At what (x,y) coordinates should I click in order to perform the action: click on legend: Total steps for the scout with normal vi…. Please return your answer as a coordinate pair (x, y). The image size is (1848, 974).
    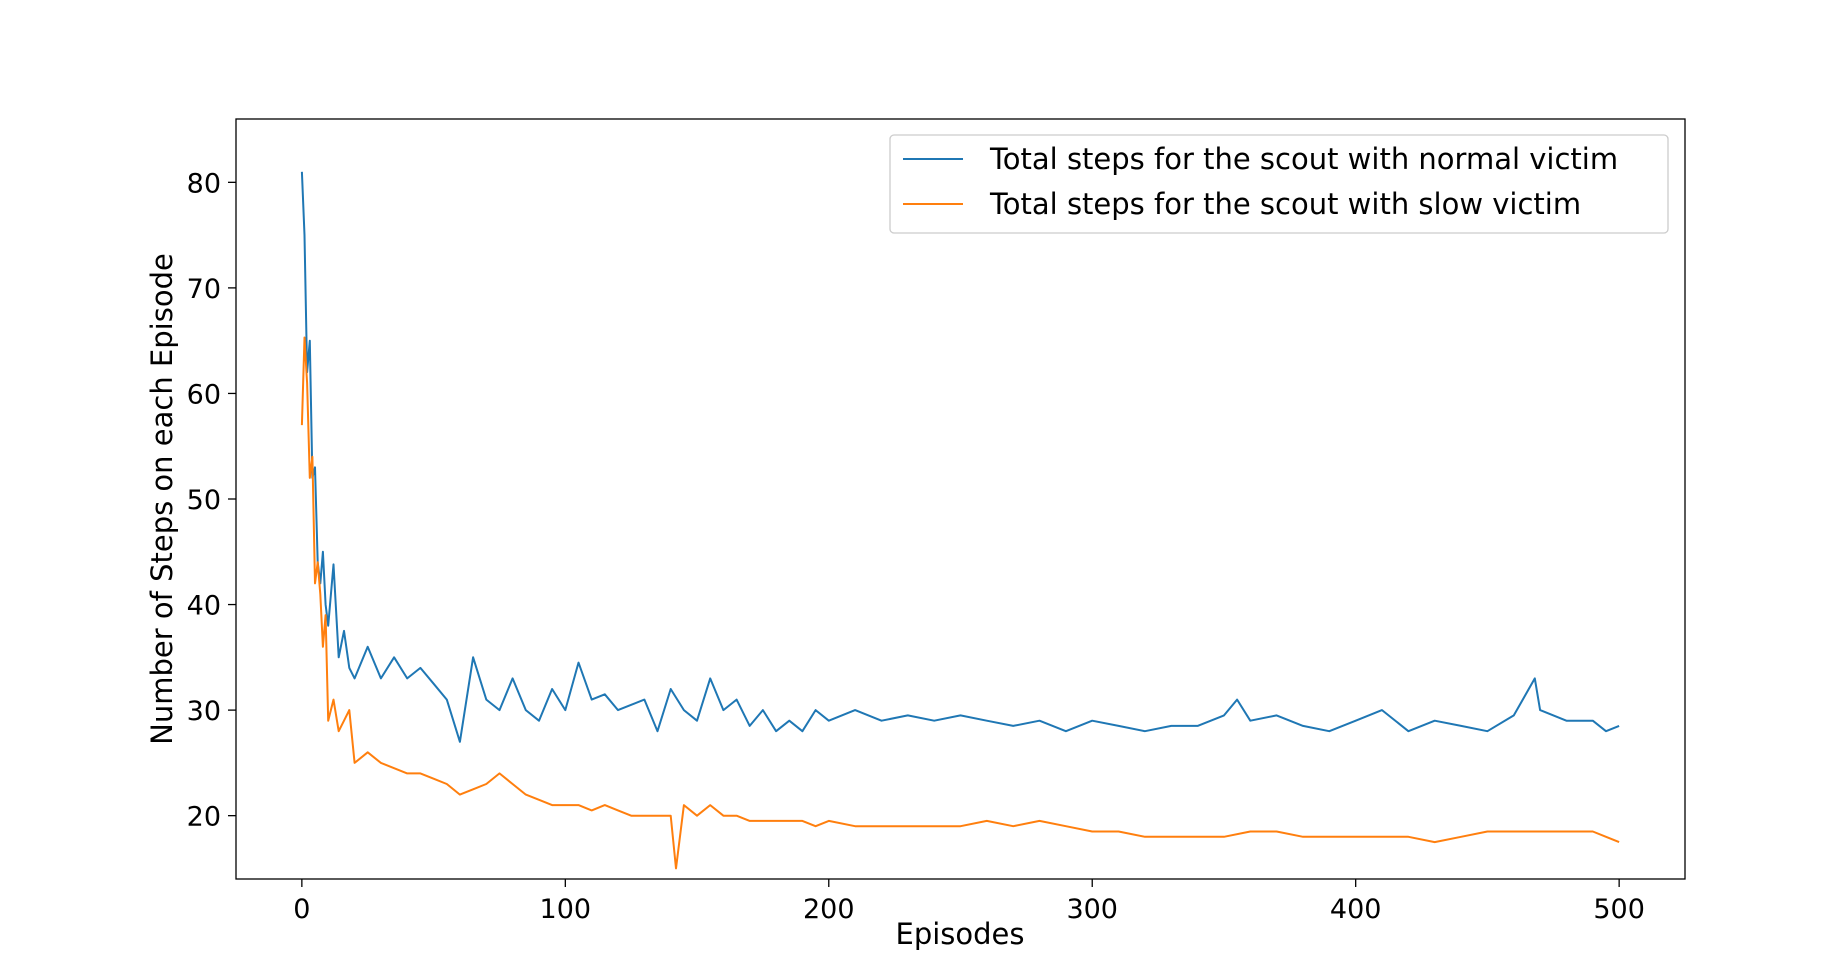
    Looking at the image, I should click on (1279, 184).